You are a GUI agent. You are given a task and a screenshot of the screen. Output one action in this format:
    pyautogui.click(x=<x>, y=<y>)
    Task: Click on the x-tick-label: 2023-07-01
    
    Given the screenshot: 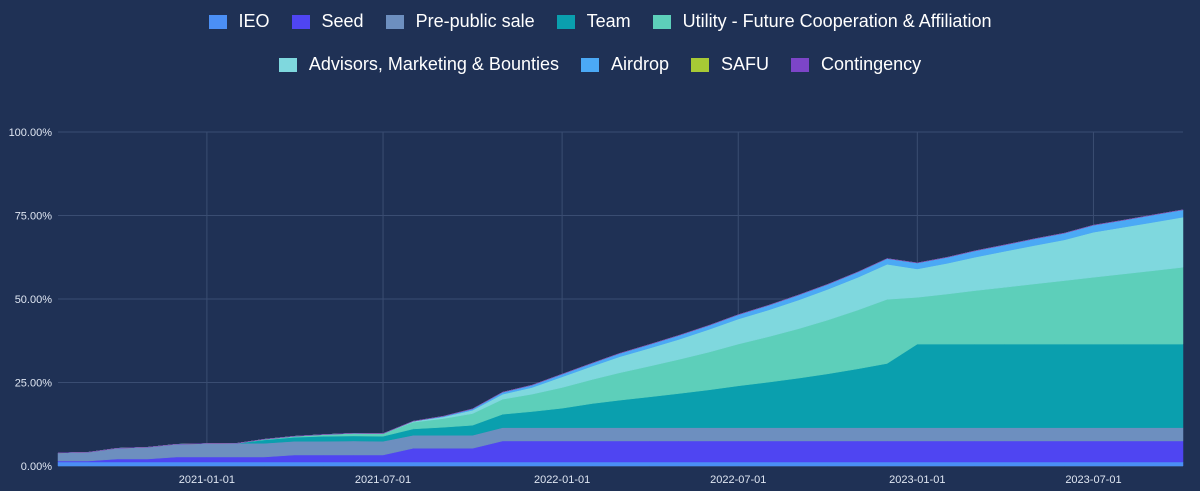 What is the action you would take?
    pyautogui.click(x=1093, y=480)
    